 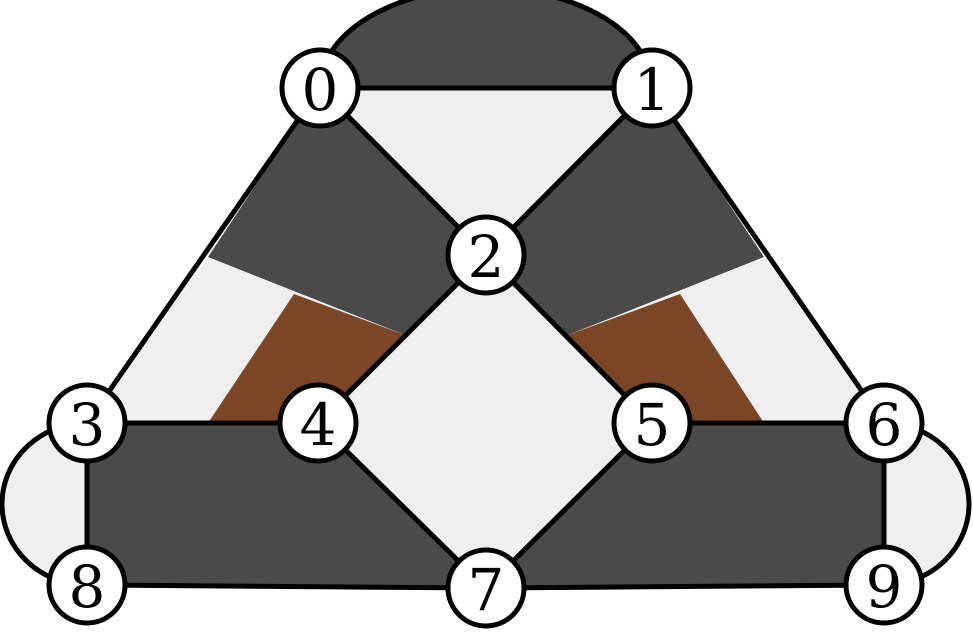 I want to click on node-label: 4, so click(x=318, y=425).